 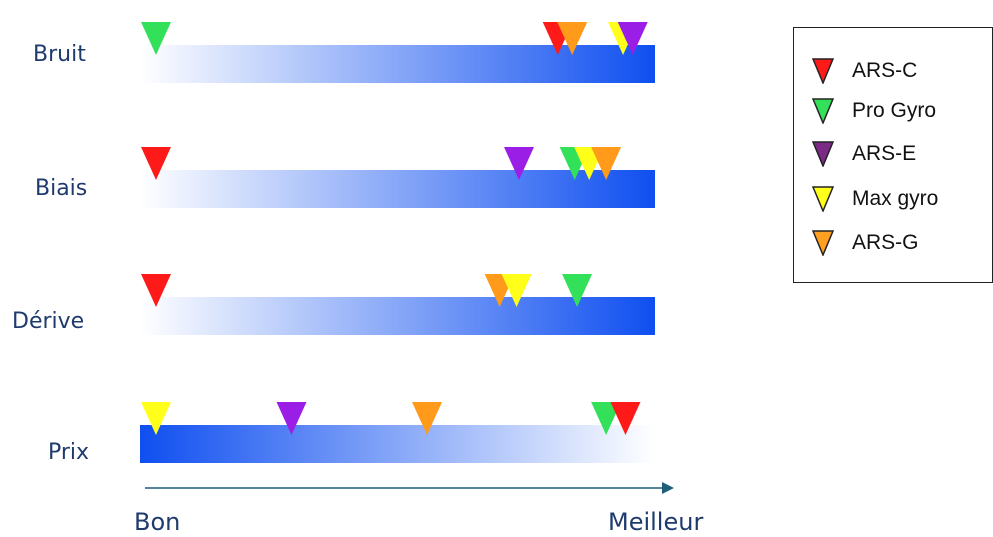 What do you see at coordinates (823, 71) in the screenshot?
I see `legend-swatch-ars-c` at bounding box center [823, 71].